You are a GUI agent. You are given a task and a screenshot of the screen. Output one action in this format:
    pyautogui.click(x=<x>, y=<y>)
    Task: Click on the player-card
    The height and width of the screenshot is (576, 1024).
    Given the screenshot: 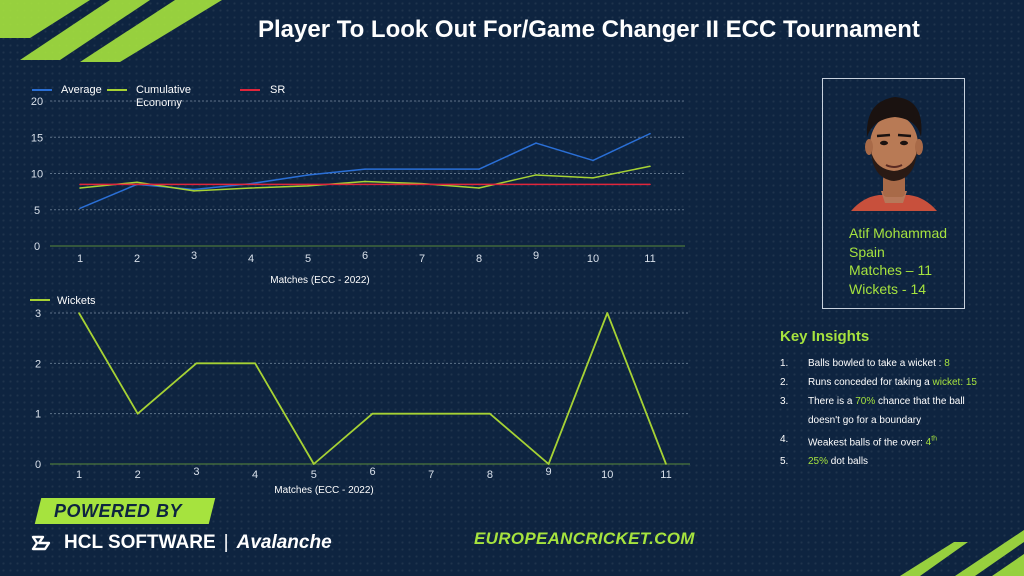 What is the action you would take?
    pyautogui.click(x=893, y=193)
    